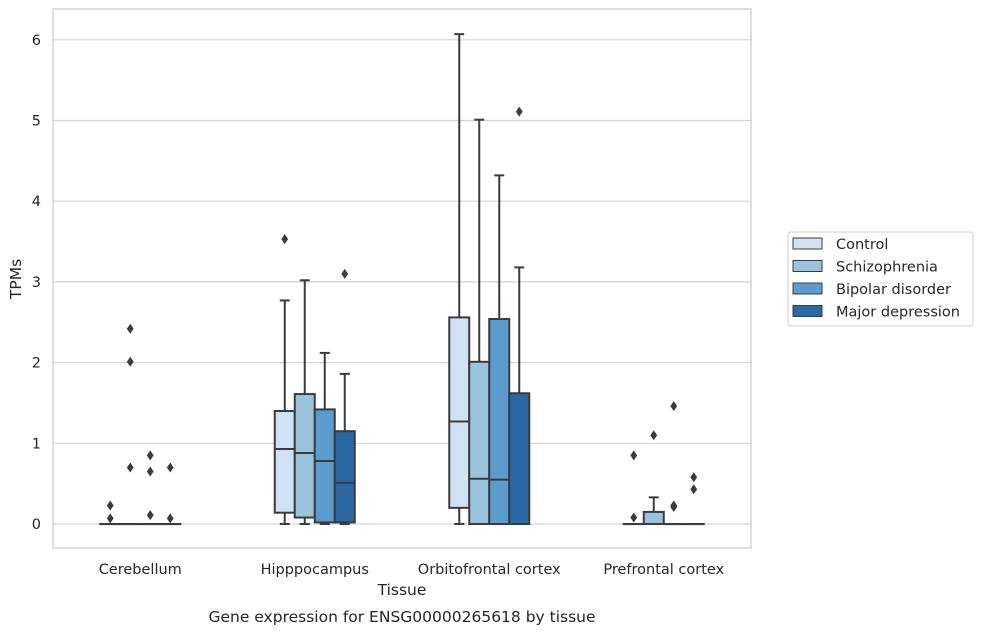 The width and height of the screenshot is (983, 634). I want to click on x-tick-label: Prefrontal cortex, so click(663, 570).